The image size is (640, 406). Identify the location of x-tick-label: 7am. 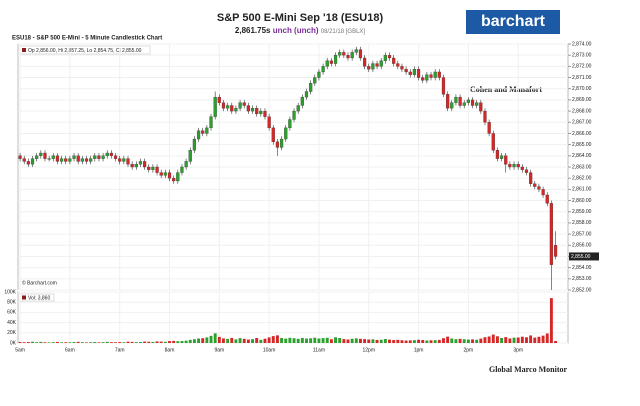
(120, 350).